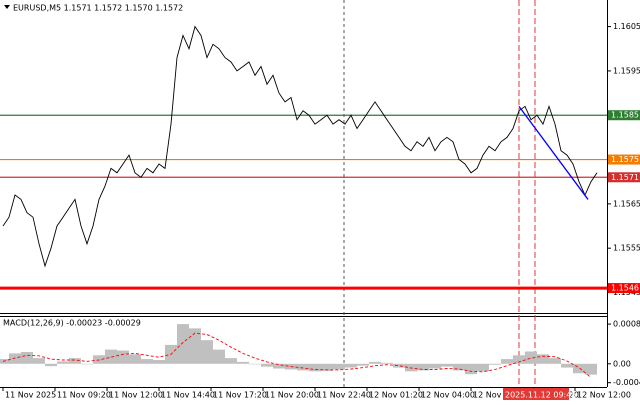 This screenshot has height=405, width=640. I want to click on y-tick-label: 1.1565, so click(626, 203).